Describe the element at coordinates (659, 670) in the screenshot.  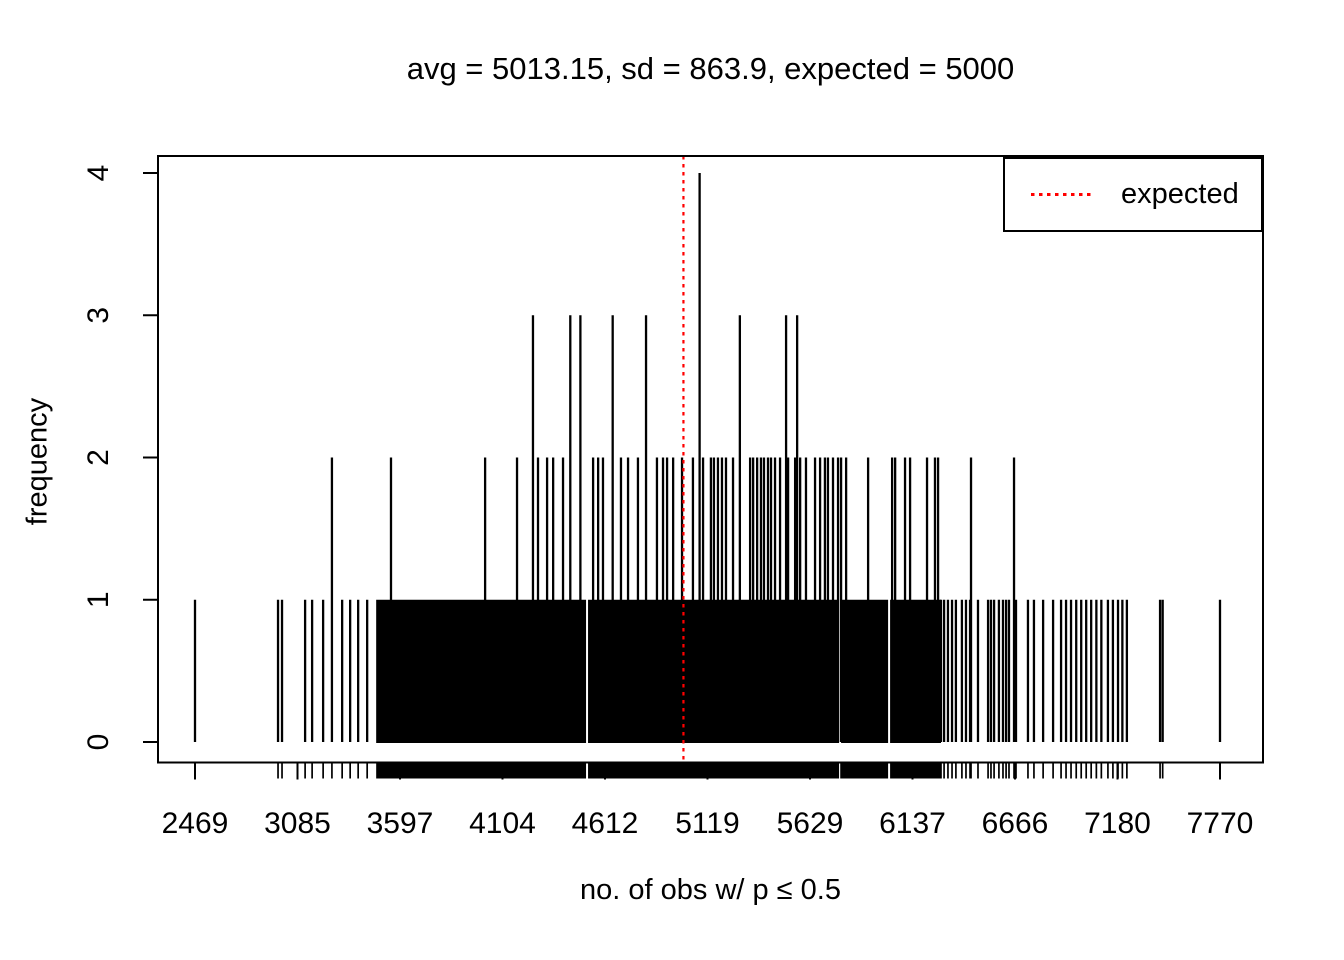
I see `dense-band` at that location.